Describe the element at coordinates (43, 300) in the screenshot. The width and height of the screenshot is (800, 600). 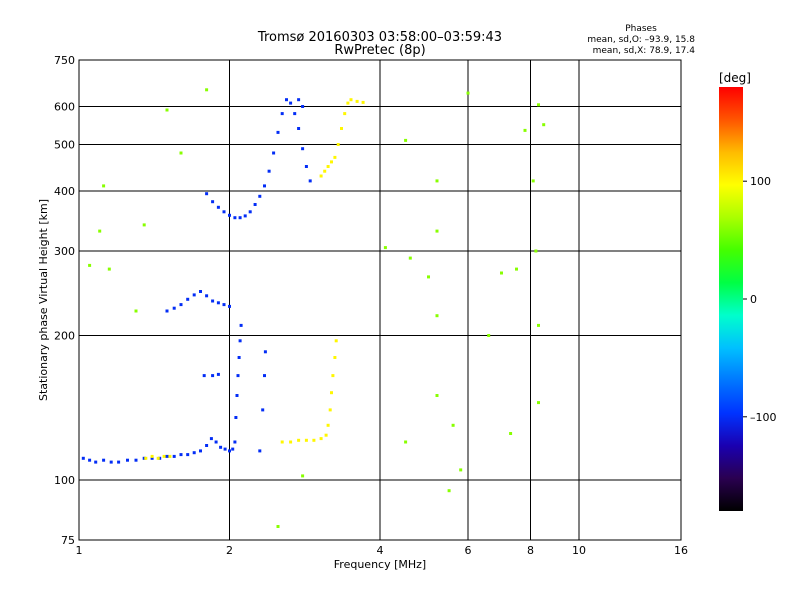
I see `y-axis-label: Stationary phase Virtual Height [km]` at that location.